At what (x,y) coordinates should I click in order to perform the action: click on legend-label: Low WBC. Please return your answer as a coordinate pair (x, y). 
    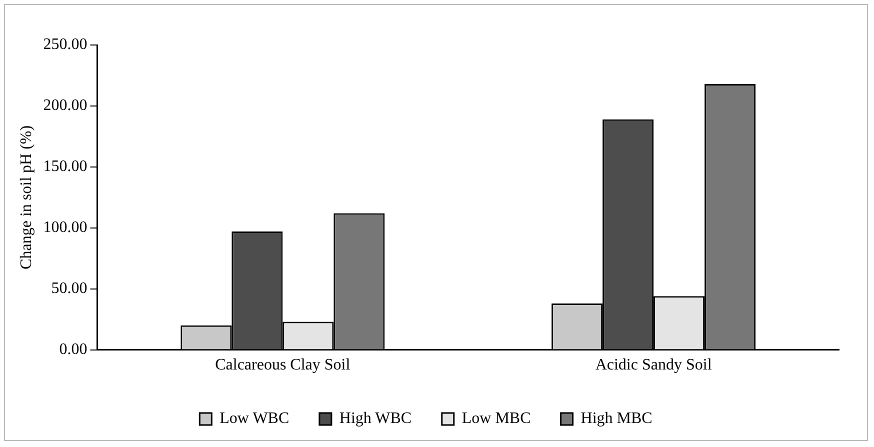
    Looking at the image, I should click on (255, 419).